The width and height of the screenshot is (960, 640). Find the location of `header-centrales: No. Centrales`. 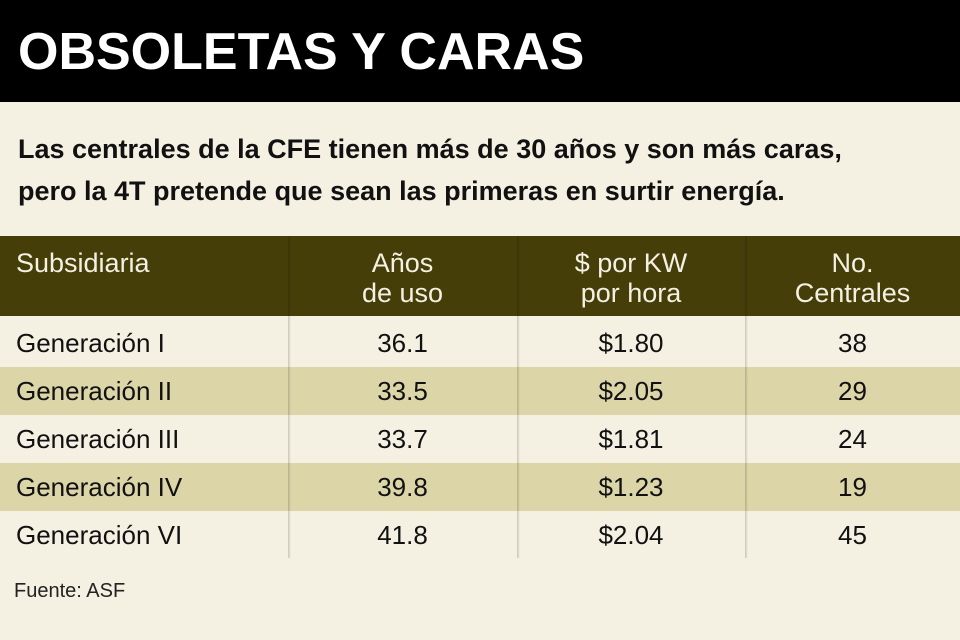

header-centrales: No. Centrales is located at coordinates (852, 276).